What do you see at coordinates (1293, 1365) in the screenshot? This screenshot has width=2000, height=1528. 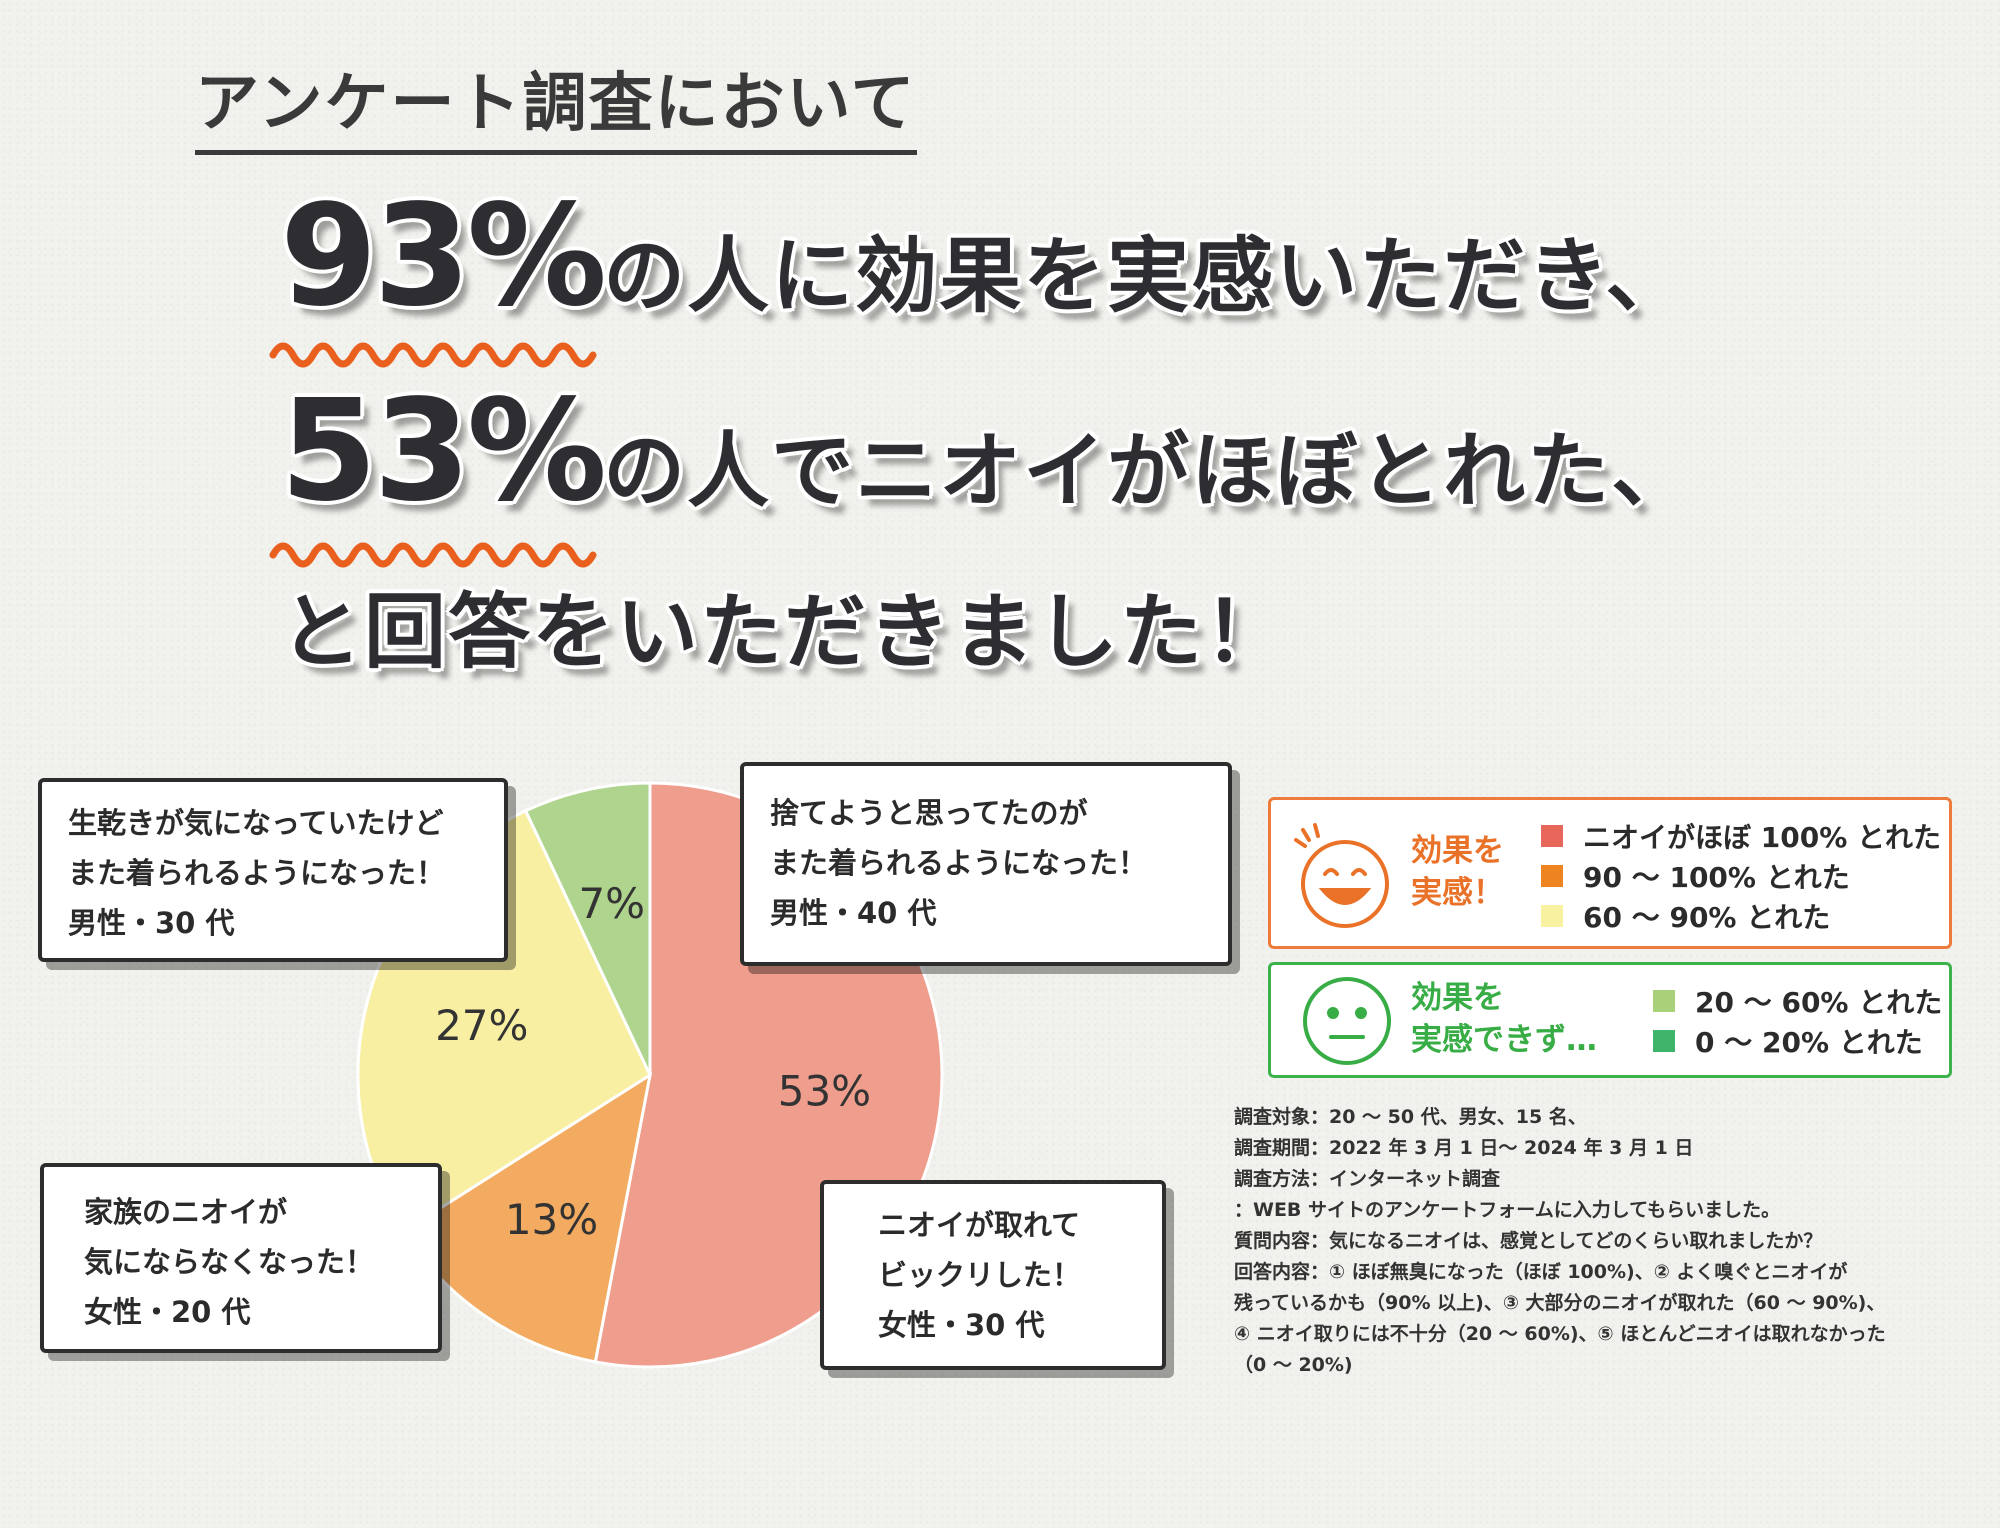 I see `note-line: （0 〜 20%)` at bounding box center [1293, 1365].